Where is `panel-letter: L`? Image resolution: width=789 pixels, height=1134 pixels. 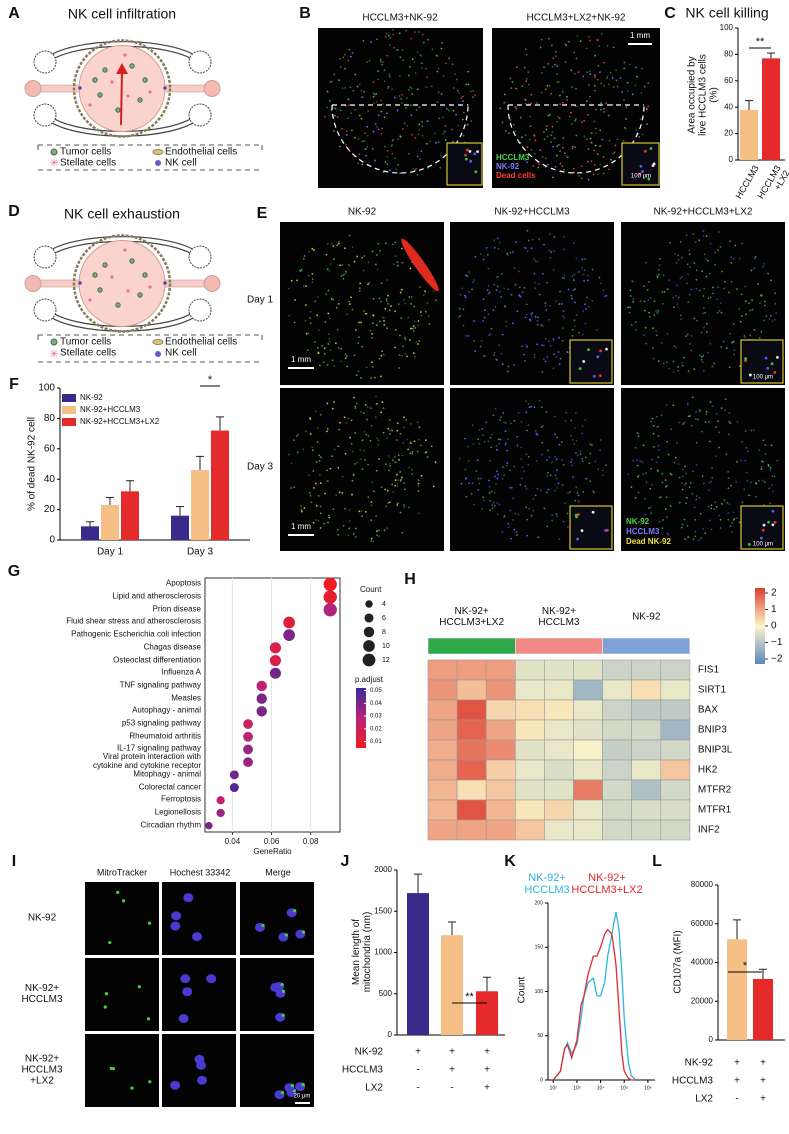
panel-letter: L is located at coordinates (657, 861).